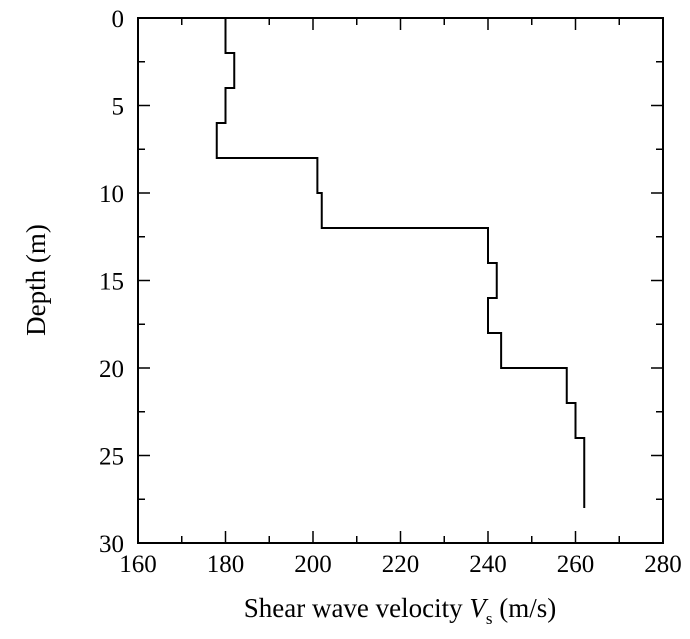 Image resolution: width=690 pixels, height=639 pixels. What do you see at coordinates (576, 564) in the screenshot?
I see `x-tick-label: 260` at bounding box center [576, 564].